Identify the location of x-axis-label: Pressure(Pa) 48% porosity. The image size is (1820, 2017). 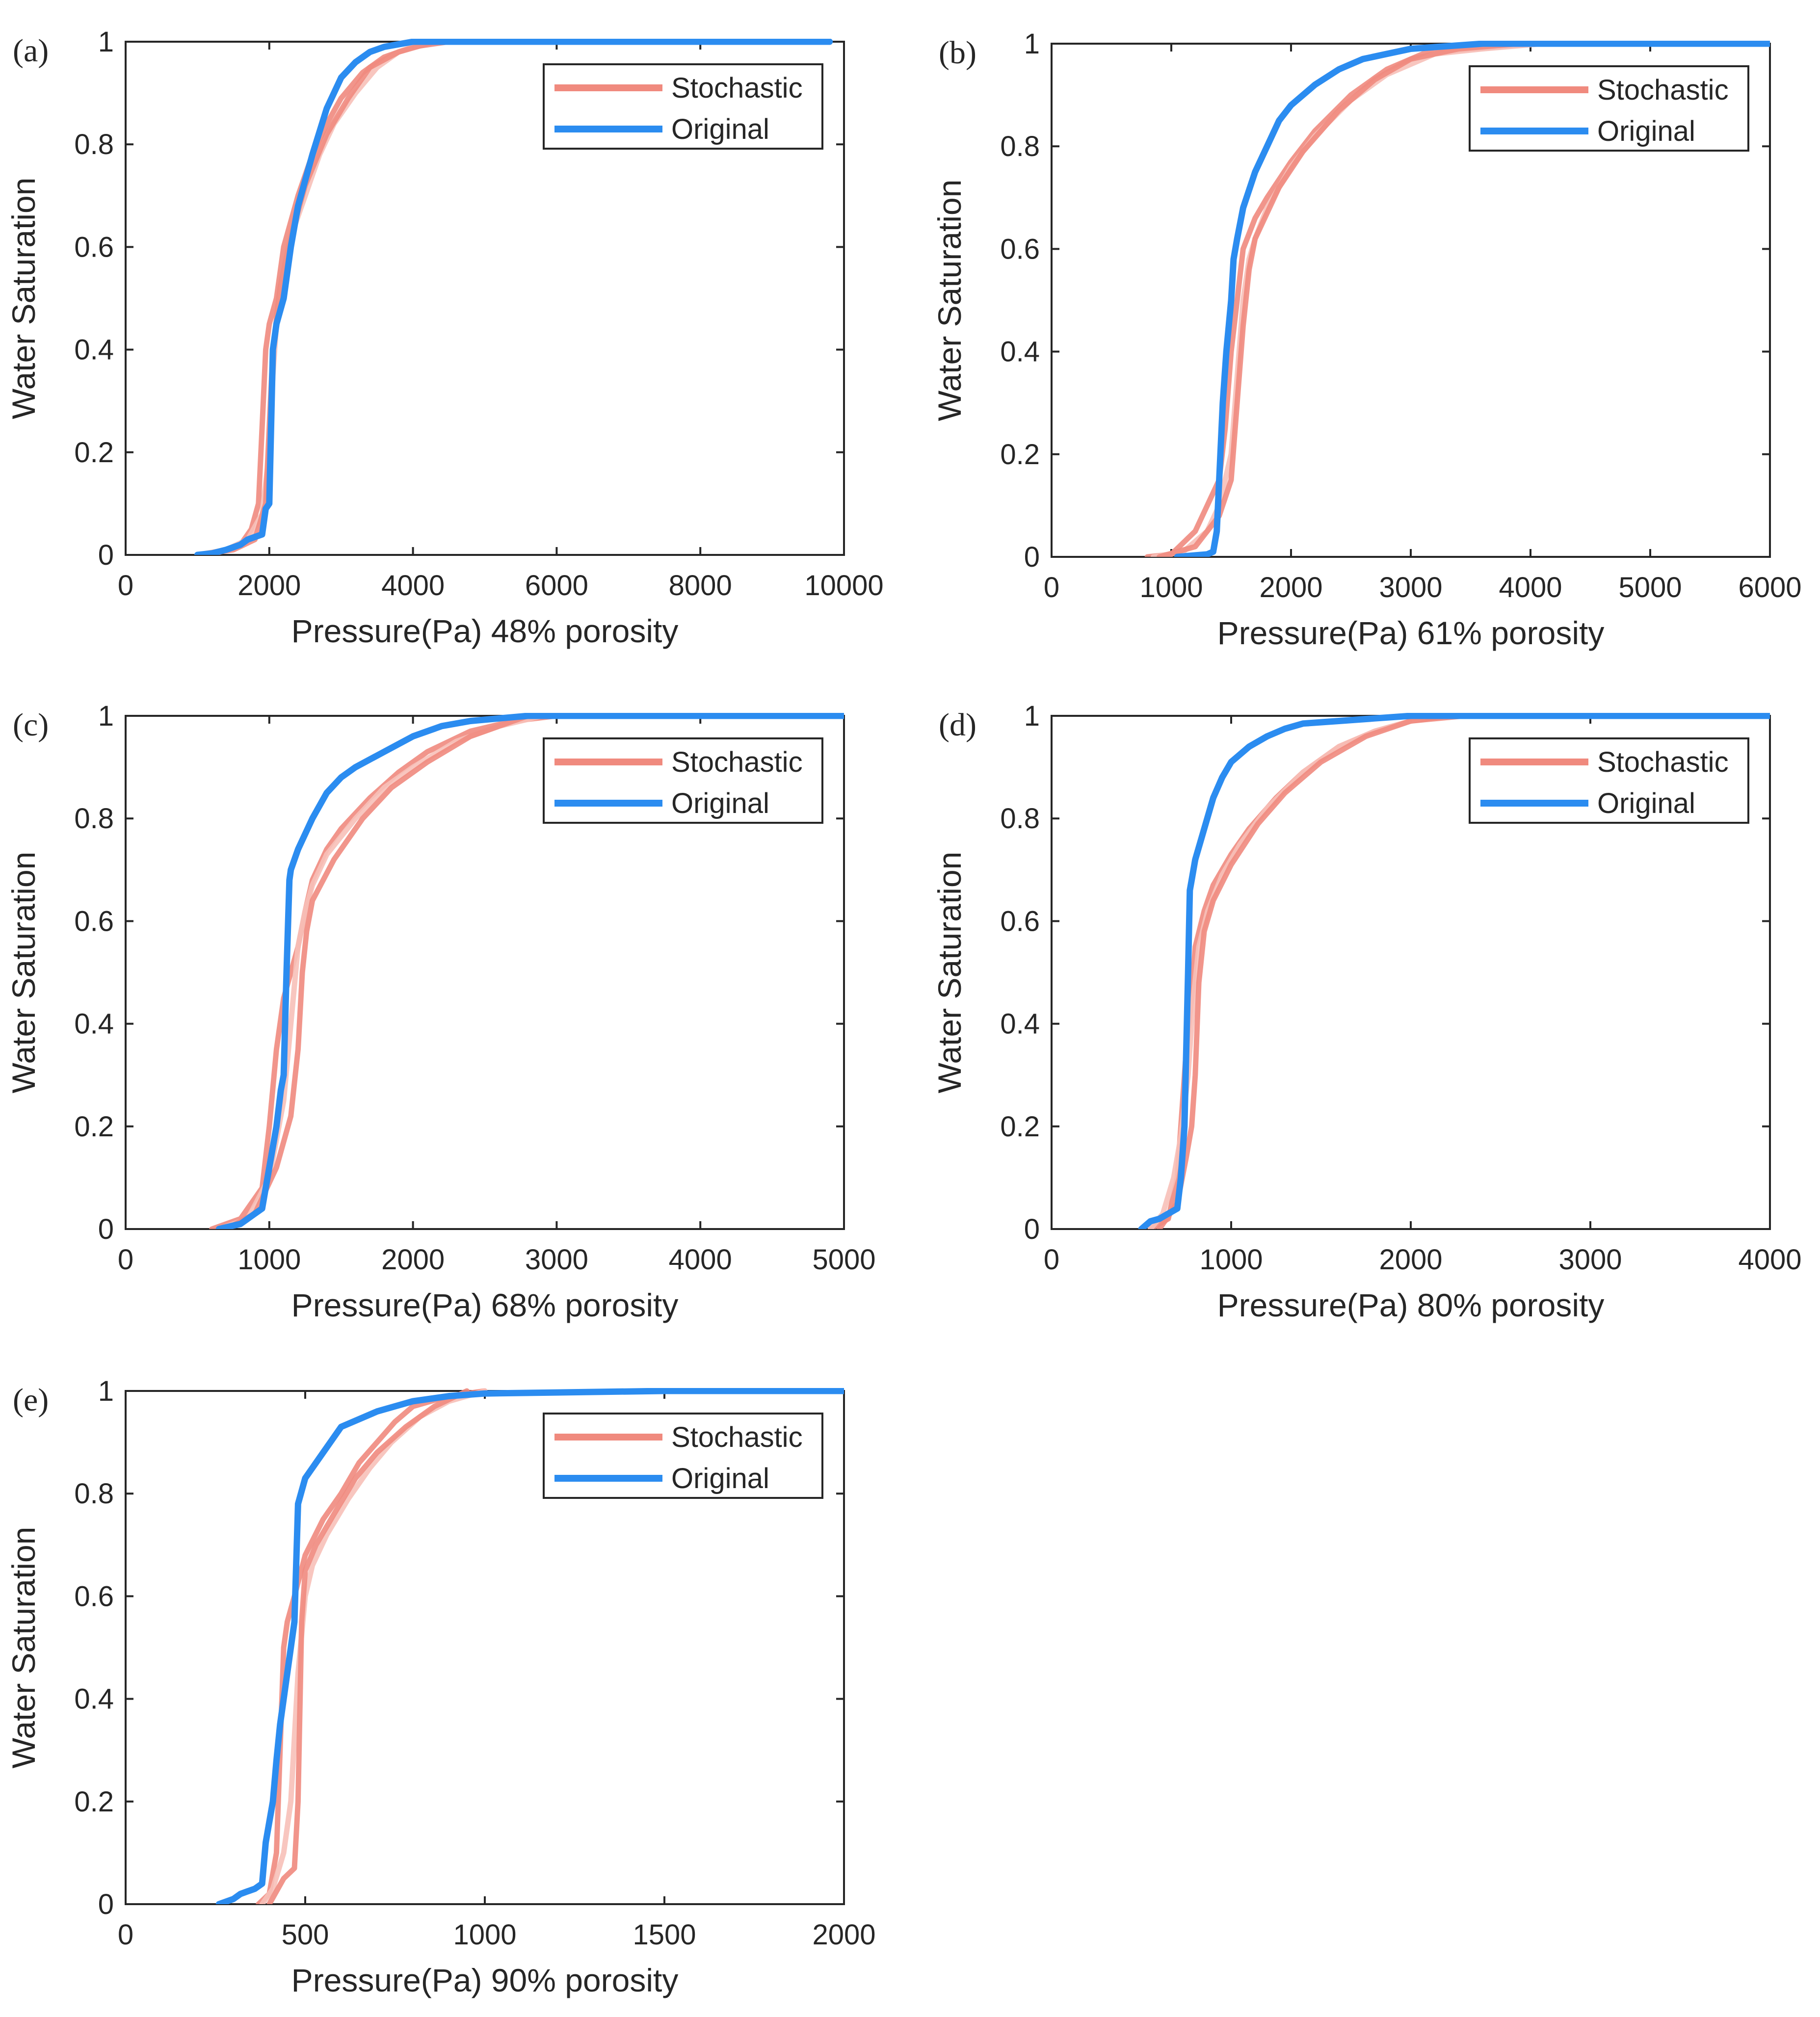
(485, 631).